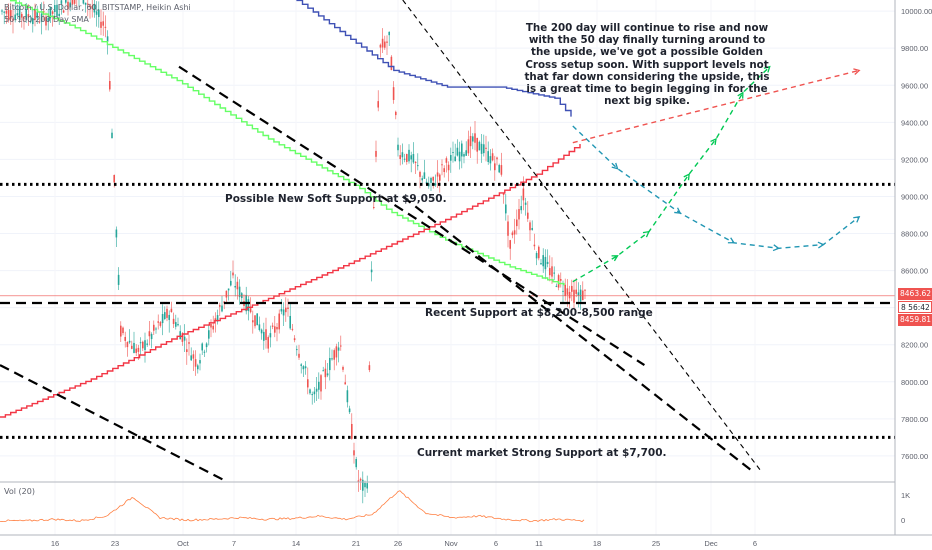 This screenshot has width=932, height=550. I want to click on time-tick-label: 23, so click(115, 543).